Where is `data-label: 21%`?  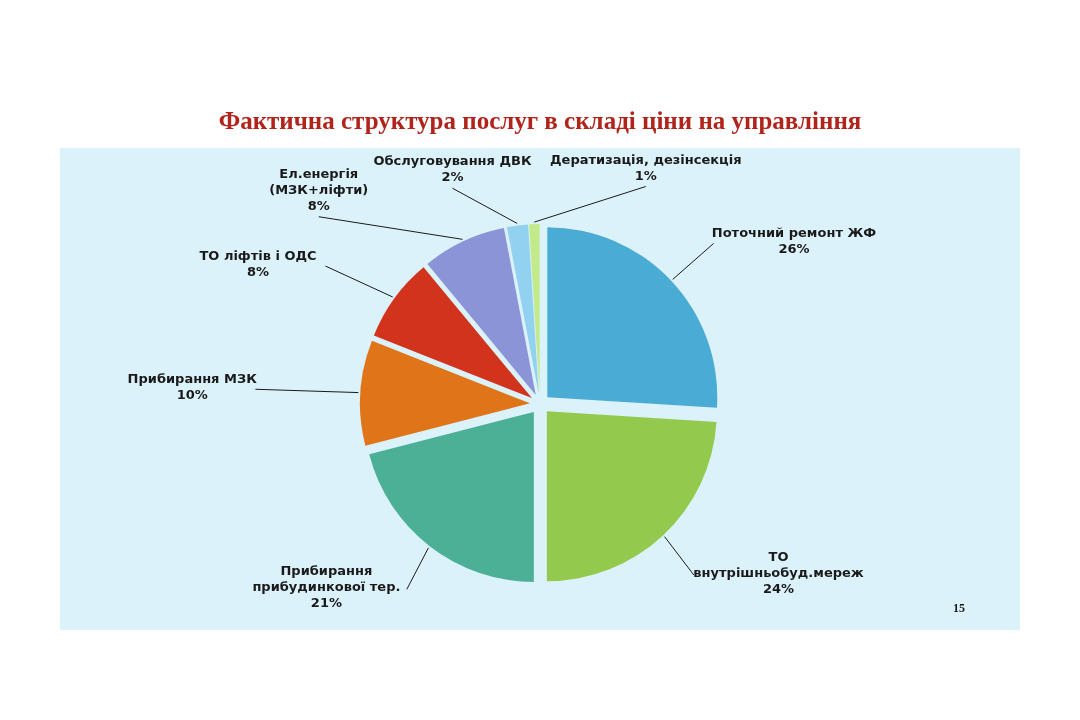
data-label: 21% is located at coordinates (326, 603).